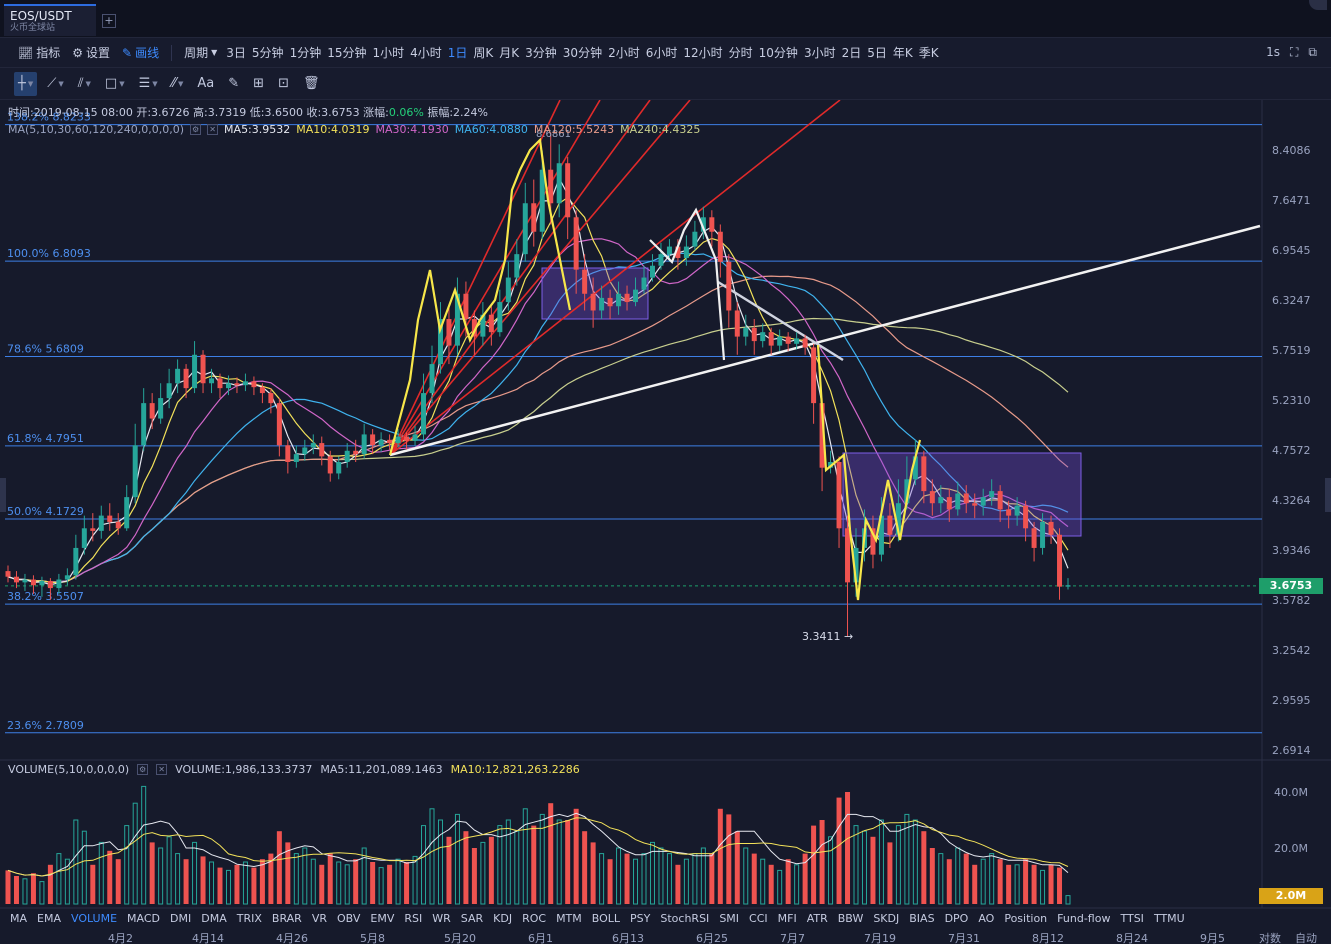 The width and height of the screenshot is (1331, 944). Describe the element at coordinates (740, 53) in the screenshot. I see `timeframe-14: 分时` at that location.